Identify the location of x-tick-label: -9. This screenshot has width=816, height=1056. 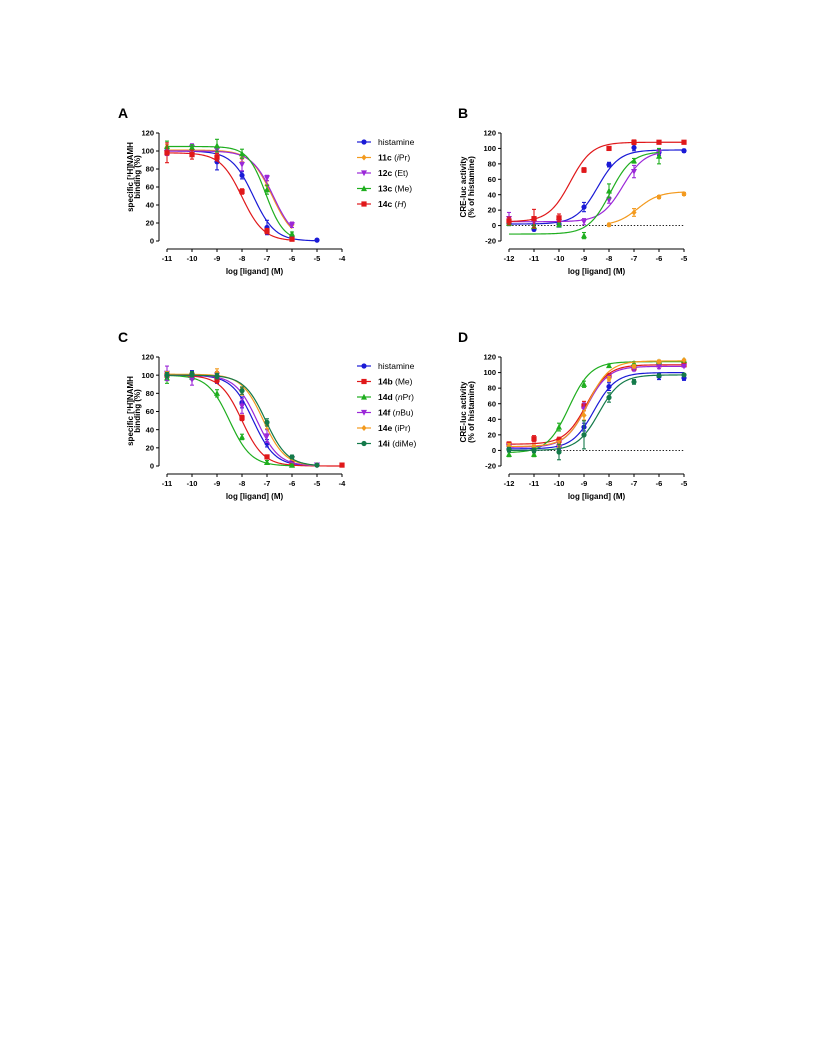
(217, 258).